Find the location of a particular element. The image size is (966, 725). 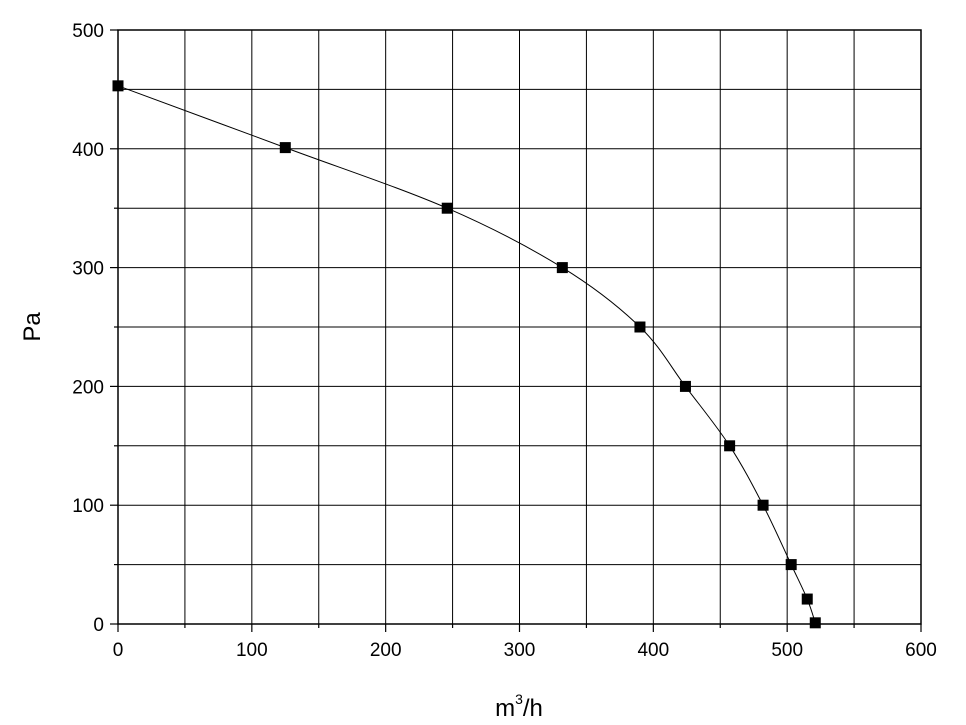

x-tick-label: 0 is located at coordinates (118, 650).